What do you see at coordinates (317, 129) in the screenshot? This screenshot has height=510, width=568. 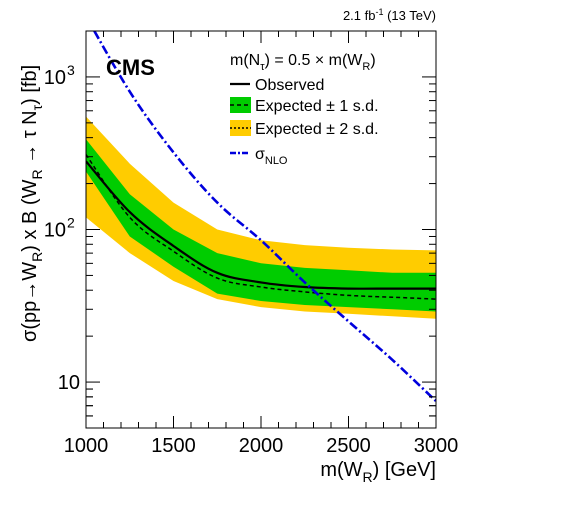 I see `legend-2sd-label: Expected ± 2 s.d.` at bounding box center [317, 129].